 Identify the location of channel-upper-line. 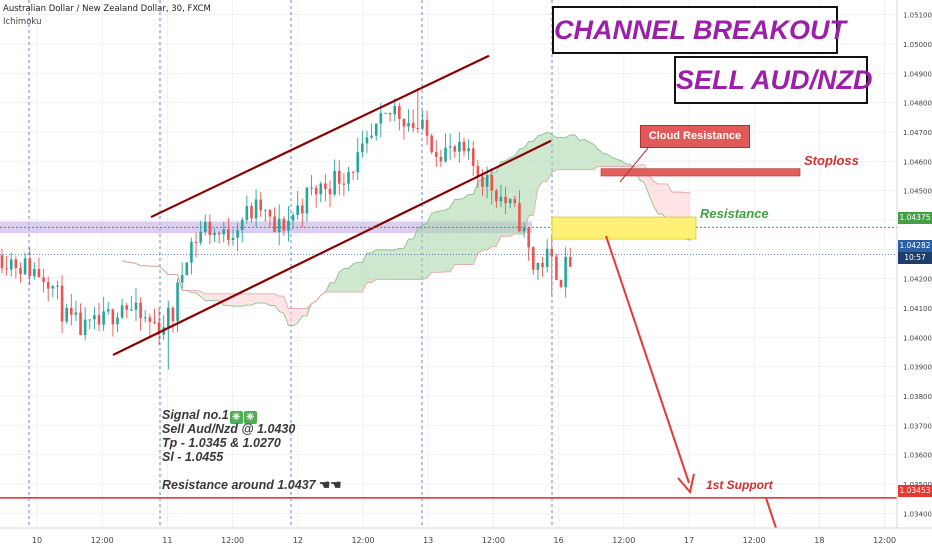
(320, 136).